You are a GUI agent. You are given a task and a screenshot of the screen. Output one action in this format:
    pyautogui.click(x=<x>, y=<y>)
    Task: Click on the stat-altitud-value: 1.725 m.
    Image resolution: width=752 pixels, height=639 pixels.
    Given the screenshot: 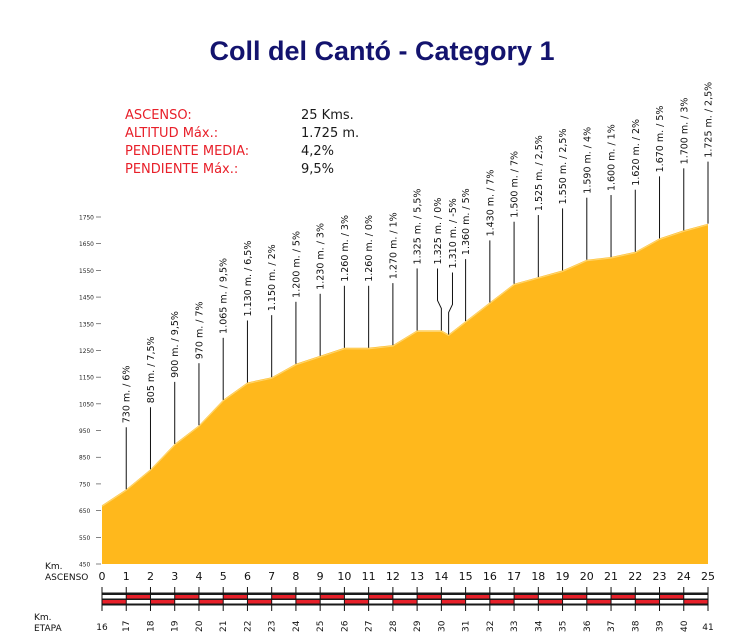 What is the action you would take?
    pyautogui.click(x=330, y=133)
    